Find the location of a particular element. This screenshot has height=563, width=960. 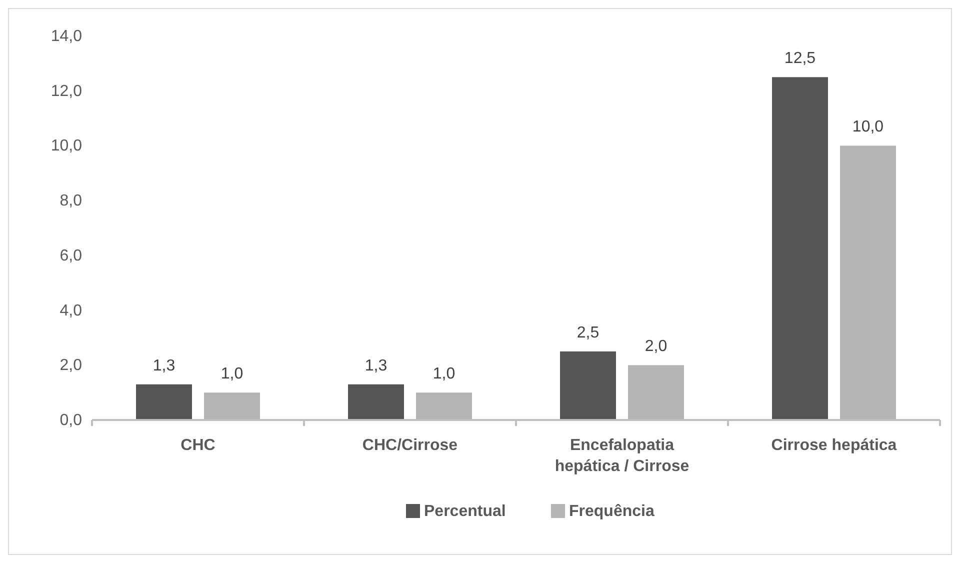

y-tick-label: 12,0 is located at coordinates (66, 91).